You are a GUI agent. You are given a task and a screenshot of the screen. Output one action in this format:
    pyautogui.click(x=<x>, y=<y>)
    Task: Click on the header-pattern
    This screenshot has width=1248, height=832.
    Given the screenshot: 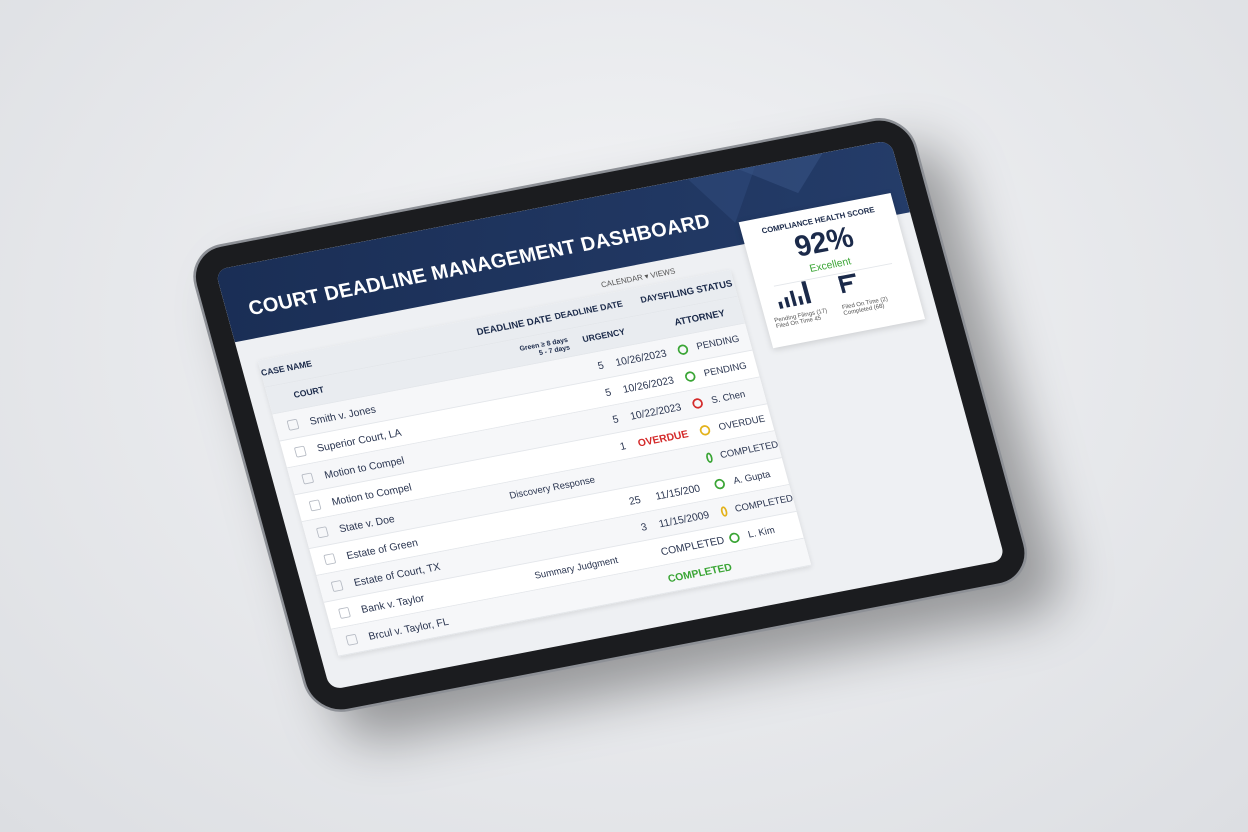 What is the action you would take?
    pyautogui.click(x=755, y=187)
    